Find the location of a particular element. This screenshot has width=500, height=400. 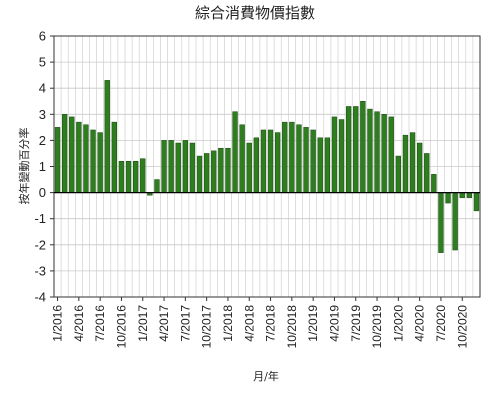

y-tick-label: -4 is located at coordinates (40, 297).